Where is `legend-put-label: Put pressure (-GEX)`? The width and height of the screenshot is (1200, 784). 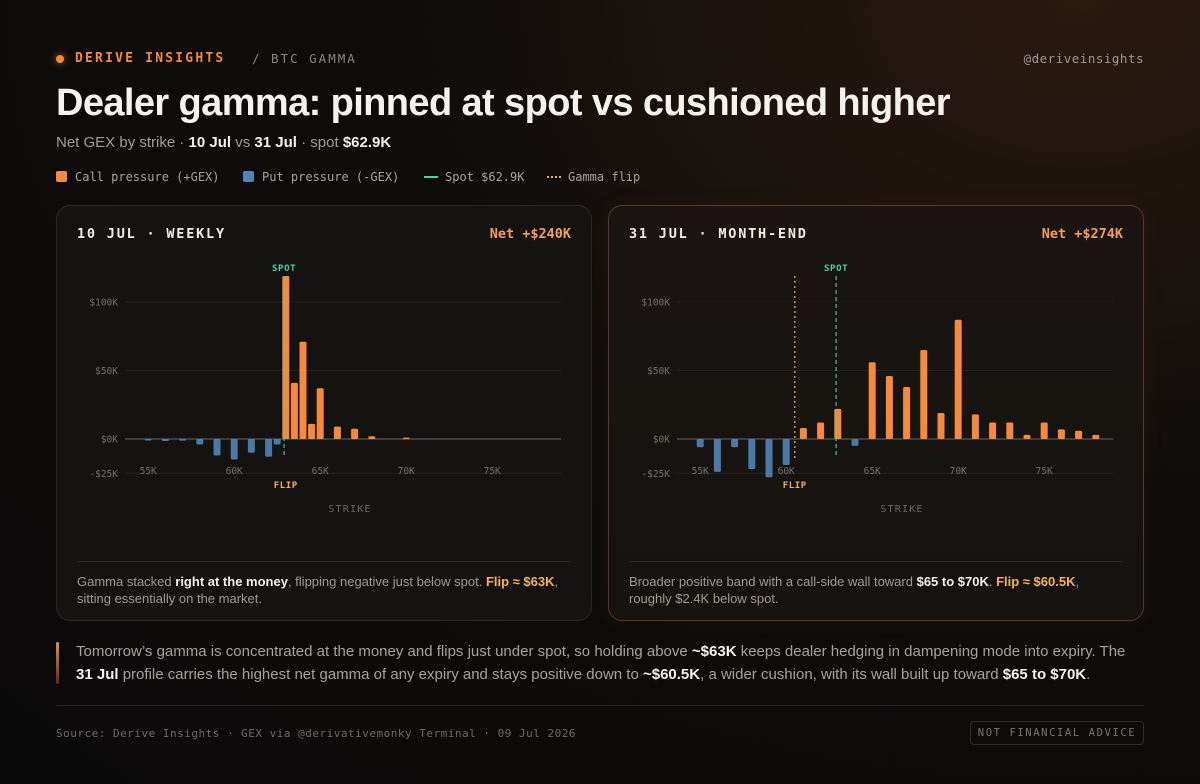 legend-put-label: Put pressure (-GEX) is located at coordinates (331, 177).